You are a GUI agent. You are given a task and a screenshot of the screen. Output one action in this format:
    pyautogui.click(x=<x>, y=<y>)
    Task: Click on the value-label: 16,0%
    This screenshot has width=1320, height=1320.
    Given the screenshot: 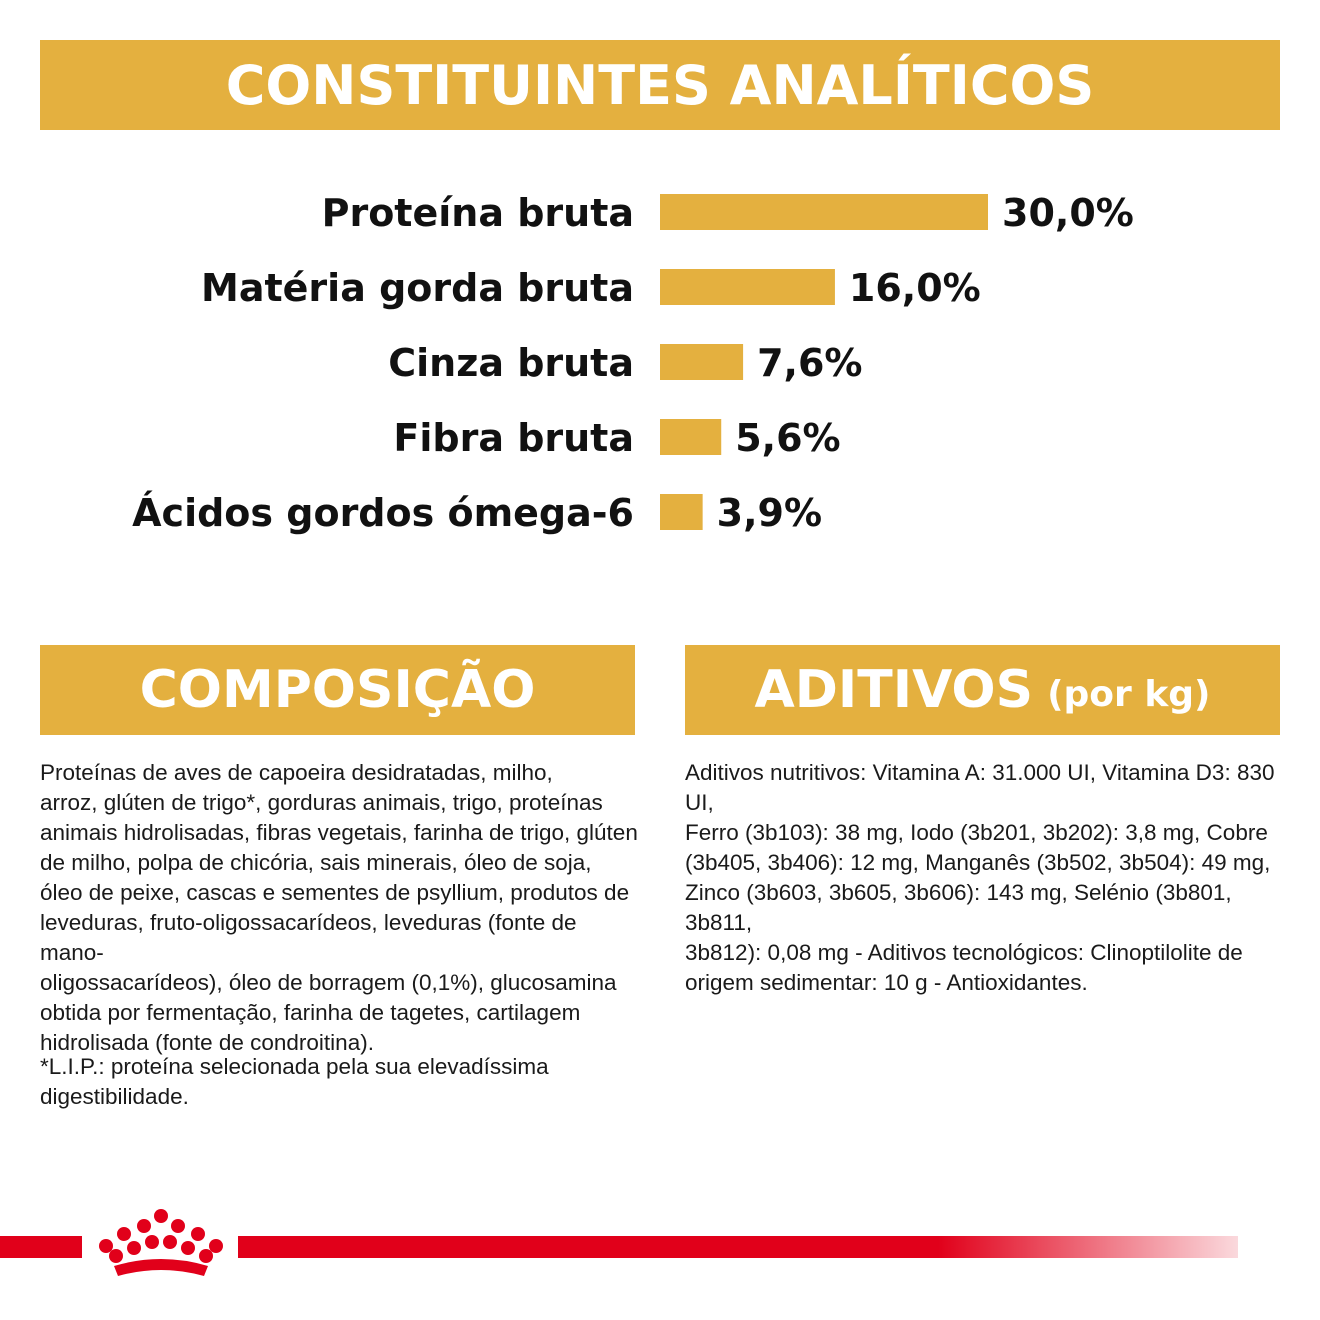 What is the action you would take?
    pyautogui.click(x=915, y=288)
    